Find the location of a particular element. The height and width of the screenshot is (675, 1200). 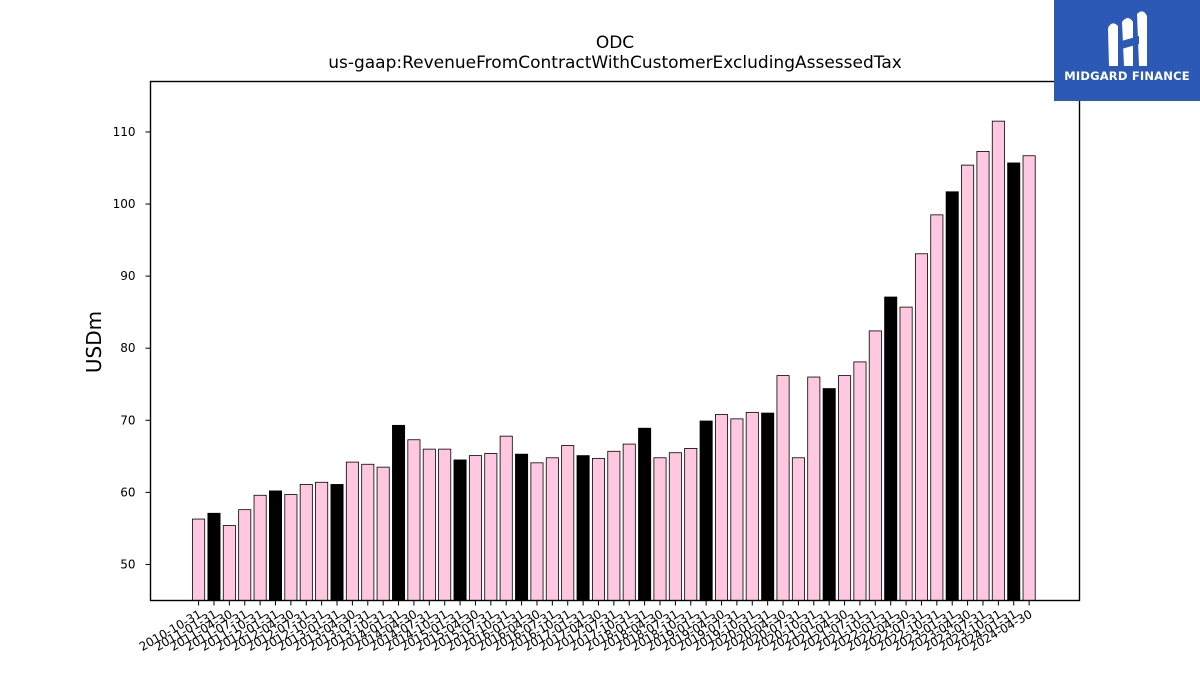

y-tick-label: 100 is located at coordinates (124, 204).